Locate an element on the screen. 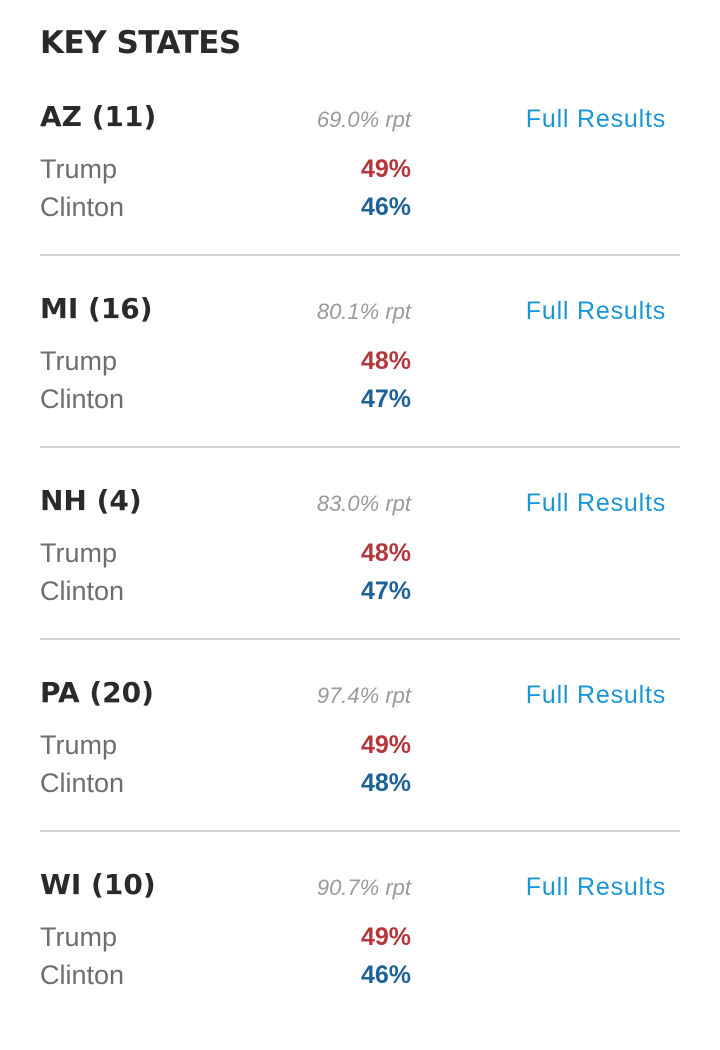 This screenshot has height=1050, width=720. reporting-percent: 90.7% rpt is located at coordinates (363, 887).